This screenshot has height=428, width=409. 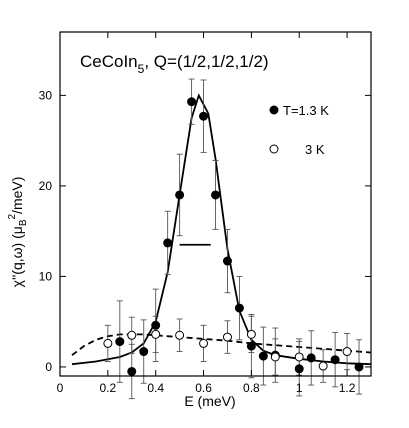 What do you see at coordinates (274, 149) in the screenshot?
I see `legend-marker-open` at bounding box center [274, 149].